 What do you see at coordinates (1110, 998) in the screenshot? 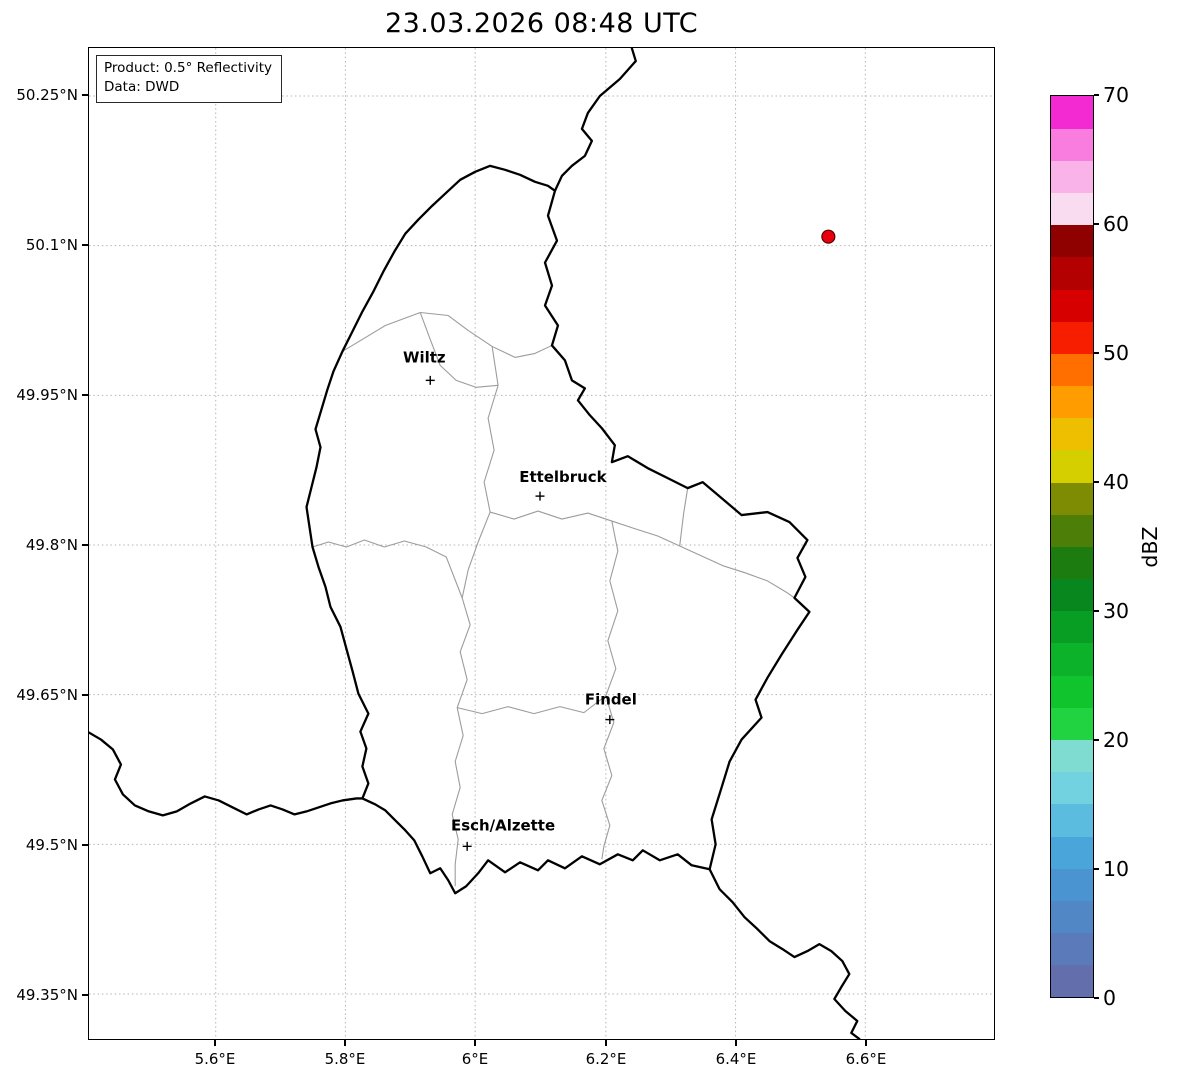
I see `colorbar-tick-label: 0` at bounding box center [1110, 998].